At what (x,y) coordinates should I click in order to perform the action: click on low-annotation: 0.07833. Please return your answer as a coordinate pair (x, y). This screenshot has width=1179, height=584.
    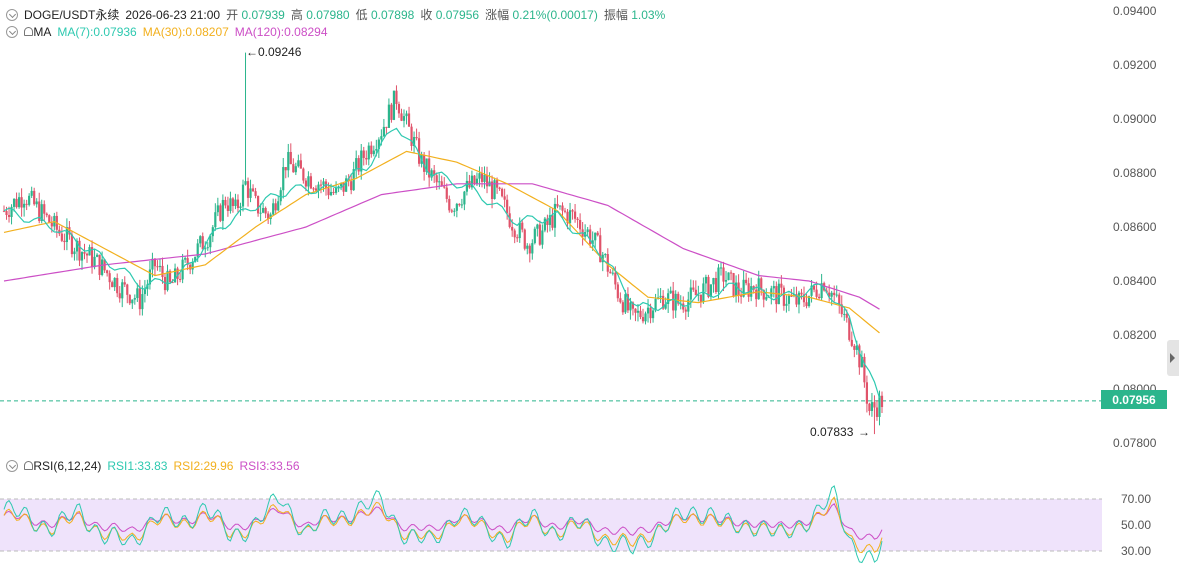
    Looking at the image, I should click on (832, 432).